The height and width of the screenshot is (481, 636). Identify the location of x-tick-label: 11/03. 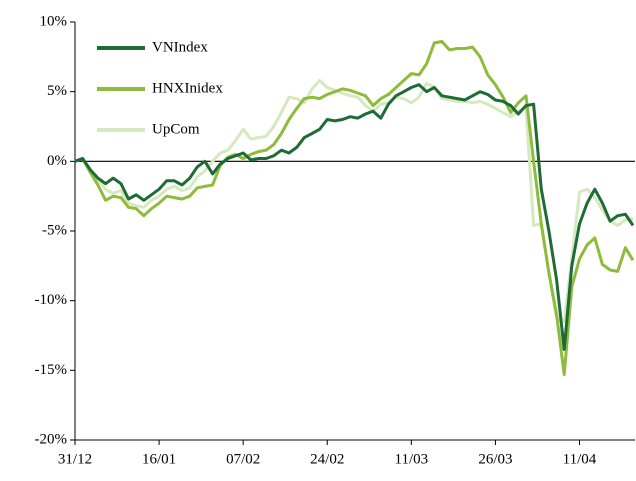
(412, 459).